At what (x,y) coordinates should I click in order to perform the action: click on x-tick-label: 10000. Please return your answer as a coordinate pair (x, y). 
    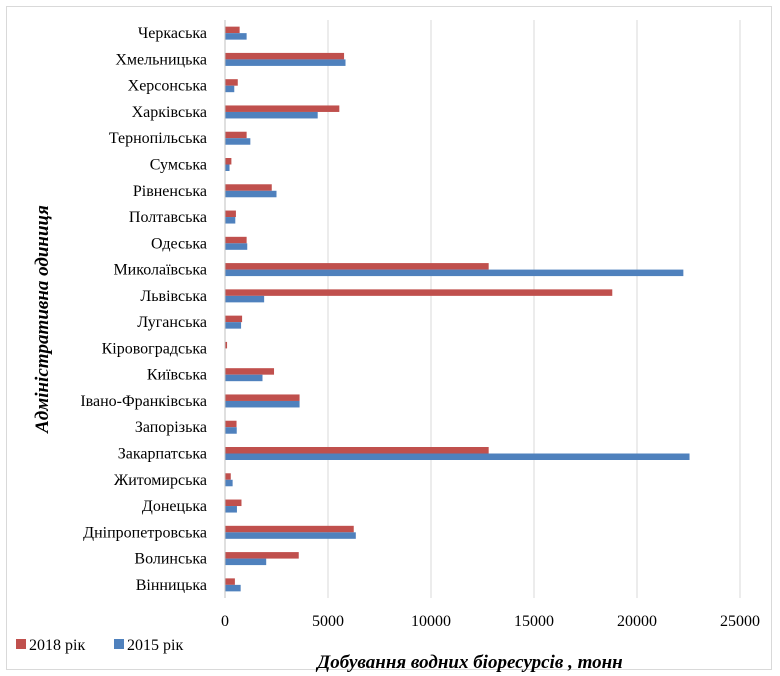
    Looking at the image, I should click on (431, 621).